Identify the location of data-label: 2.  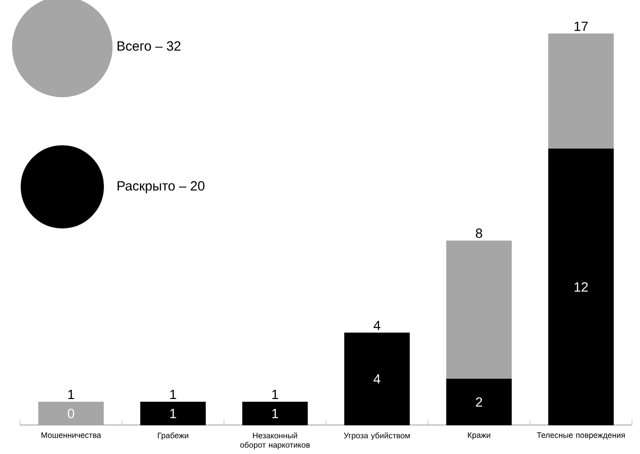
(479, 402).